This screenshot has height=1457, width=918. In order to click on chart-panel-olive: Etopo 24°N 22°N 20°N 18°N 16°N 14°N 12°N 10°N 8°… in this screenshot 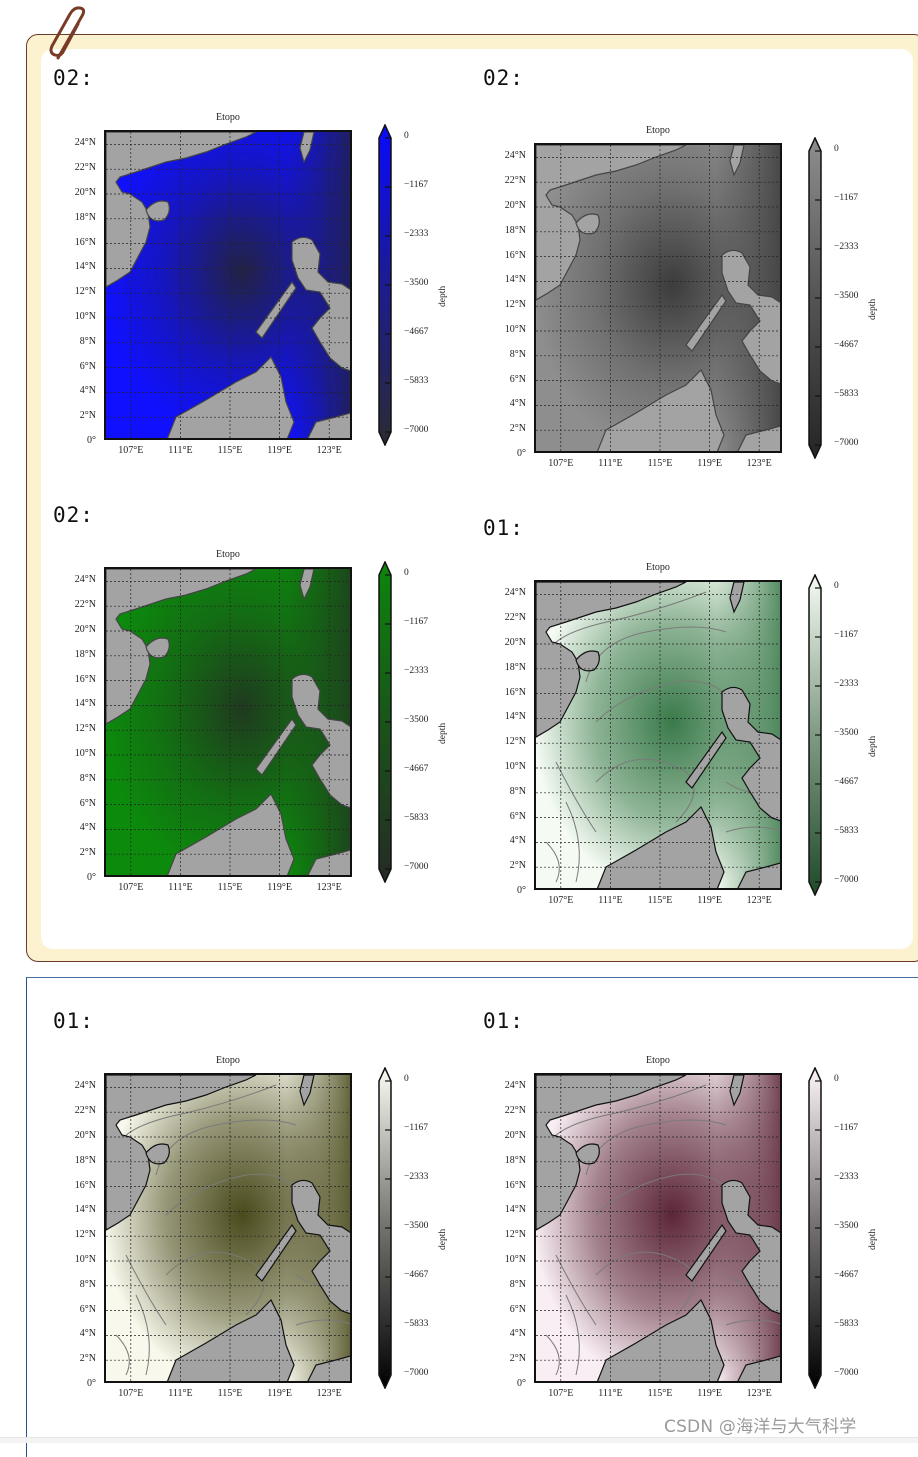, I will do `click(250, 1227)`.